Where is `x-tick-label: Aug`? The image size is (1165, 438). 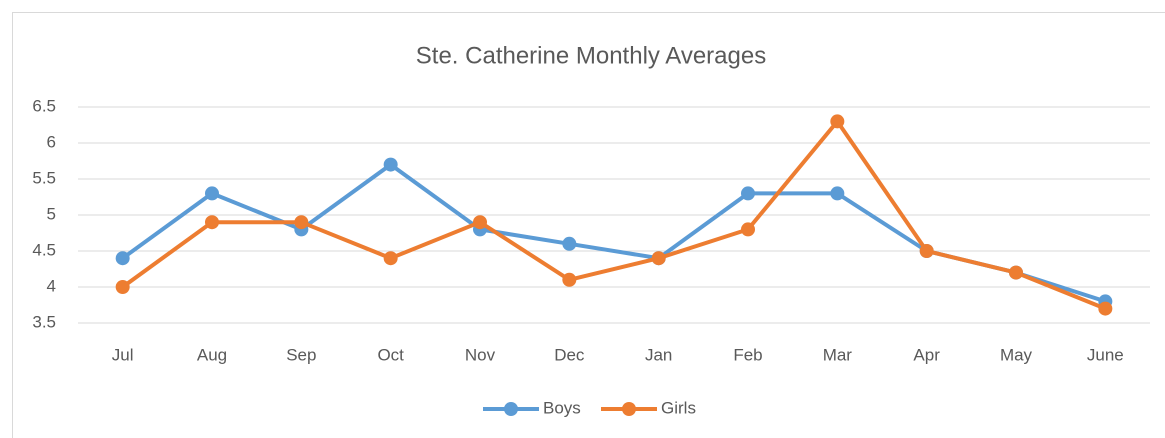
x-tick-label: Aug is located at coordinates (212, 354).